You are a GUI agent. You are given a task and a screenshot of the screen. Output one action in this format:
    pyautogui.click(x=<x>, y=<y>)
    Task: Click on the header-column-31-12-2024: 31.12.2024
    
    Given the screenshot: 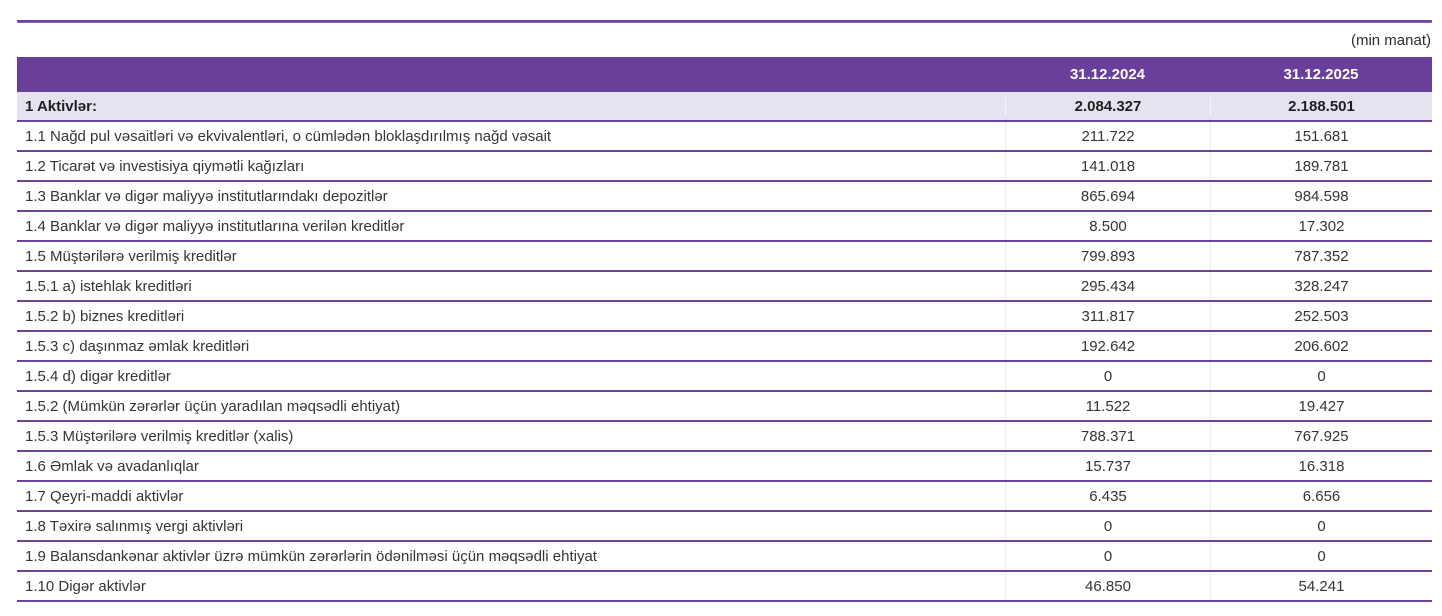 What is the action you would take?
    pyautogui.click(x=1107, y=74)
    